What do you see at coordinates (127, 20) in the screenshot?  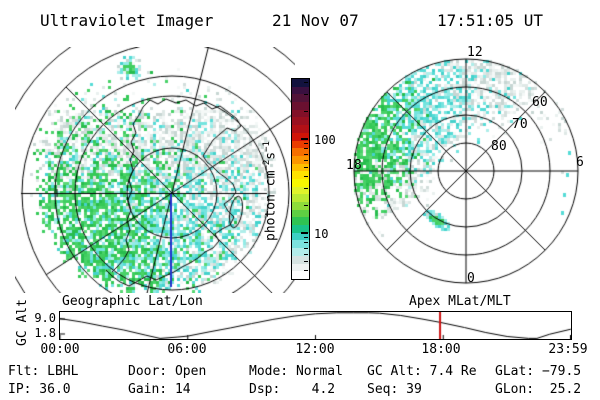 I see `page-title: Ultraviolet Imager` at bounding box center [127, 20].